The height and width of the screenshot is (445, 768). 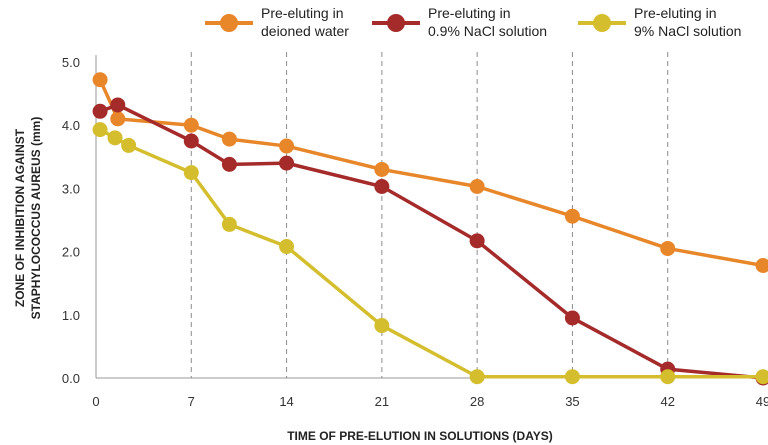 I want to click on y-tick-label: 5.0, so click(x=71, y=62).